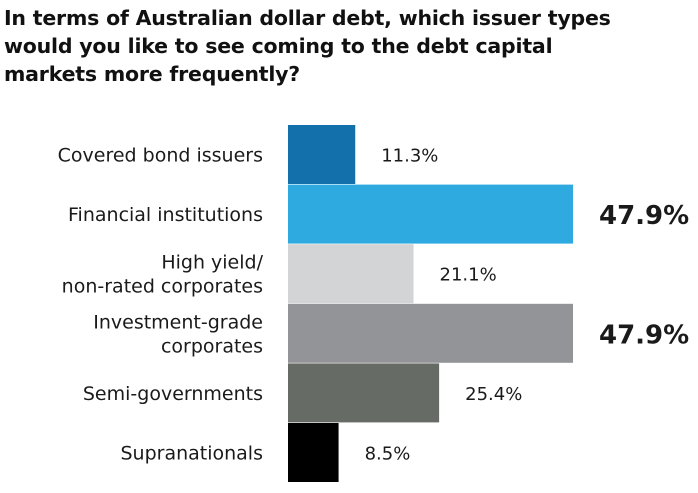 The image size is (698, 493). What do you see at coordinates (388, 454) in the screenshot?
I see `value-label-supranationals: 8.5%` at bounding box center [388, 454].